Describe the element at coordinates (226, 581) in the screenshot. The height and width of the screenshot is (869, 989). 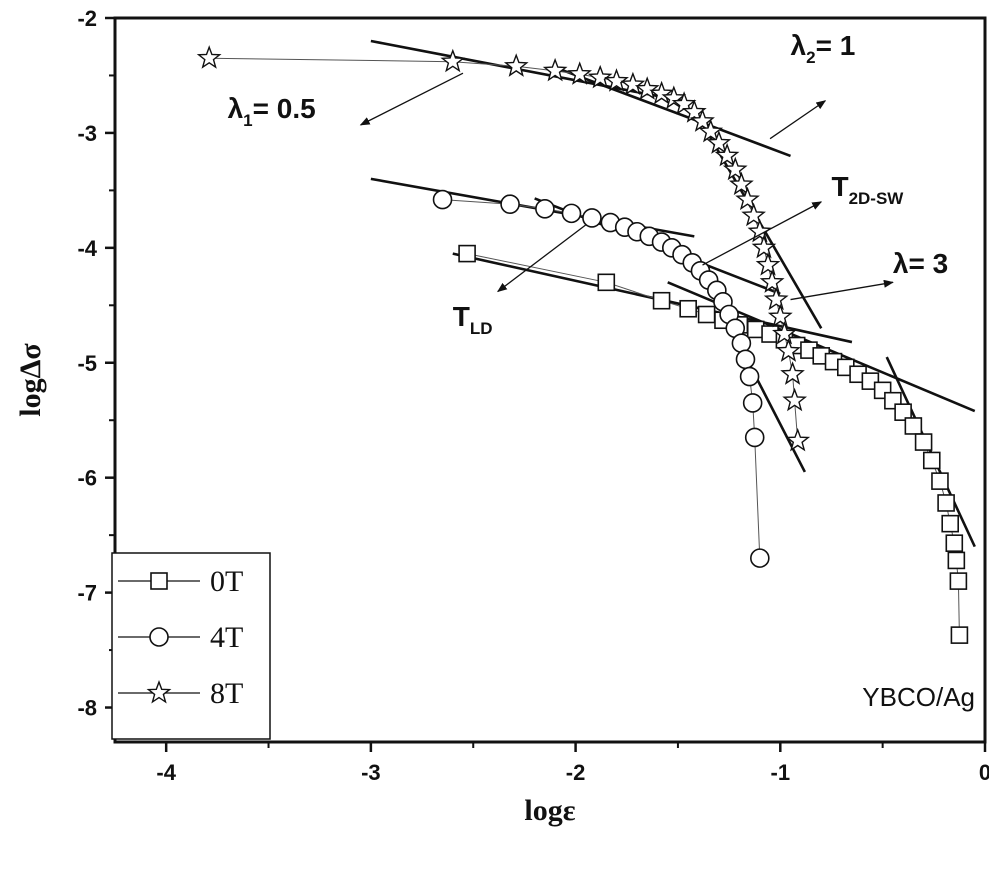
I see `legend-label: 0T` at that location.